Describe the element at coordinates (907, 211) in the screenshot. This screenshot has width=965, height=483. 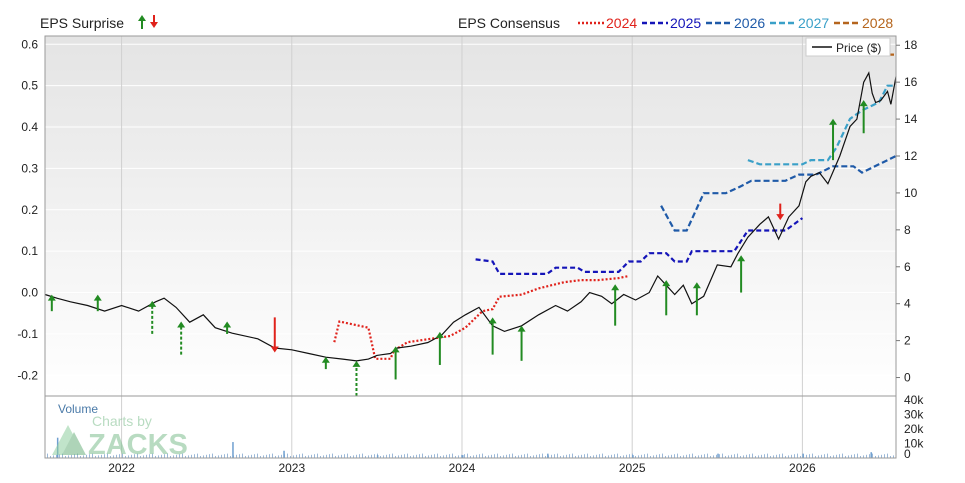
I see `right-axis-ticks: 18 16 14 12 10 8 6 4 2 0` at that location.